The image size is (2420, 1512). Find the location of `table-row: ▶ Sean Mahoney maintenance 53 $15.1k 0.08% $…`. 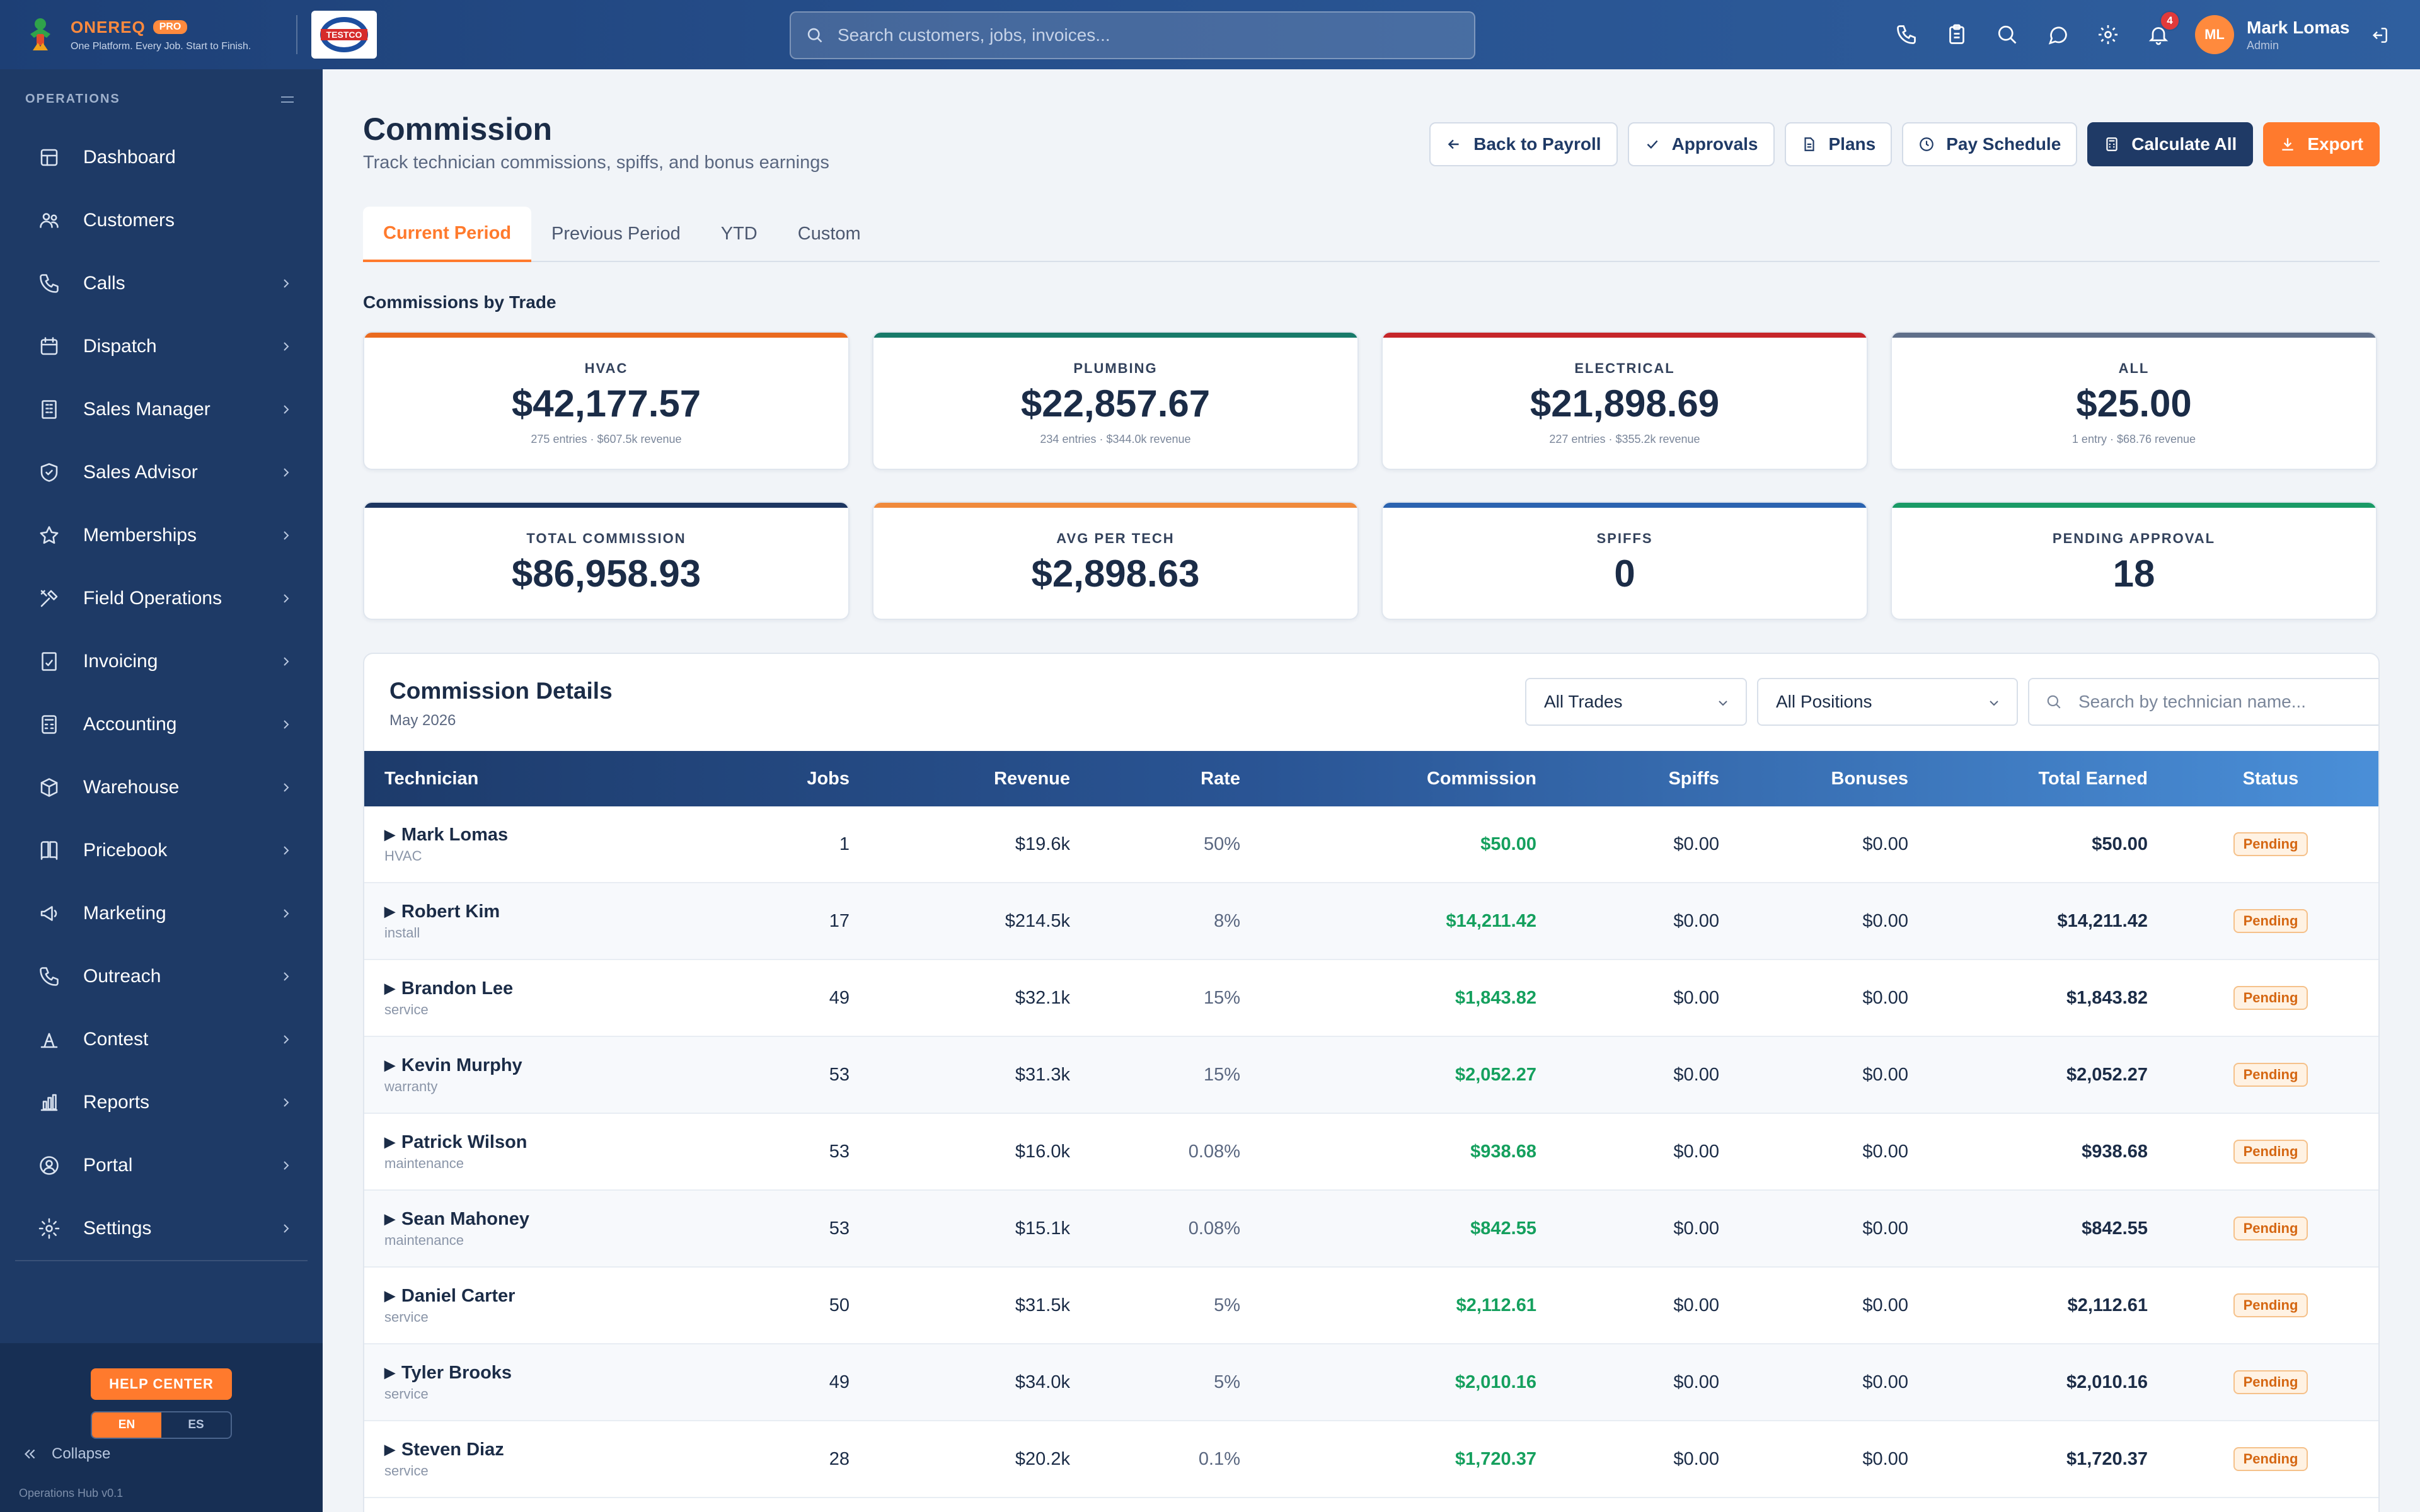

table-row: ▶ Sean Mahoney maintenance 53 $15.1k 0.08% $… is located at coordinates (1371, 1229).